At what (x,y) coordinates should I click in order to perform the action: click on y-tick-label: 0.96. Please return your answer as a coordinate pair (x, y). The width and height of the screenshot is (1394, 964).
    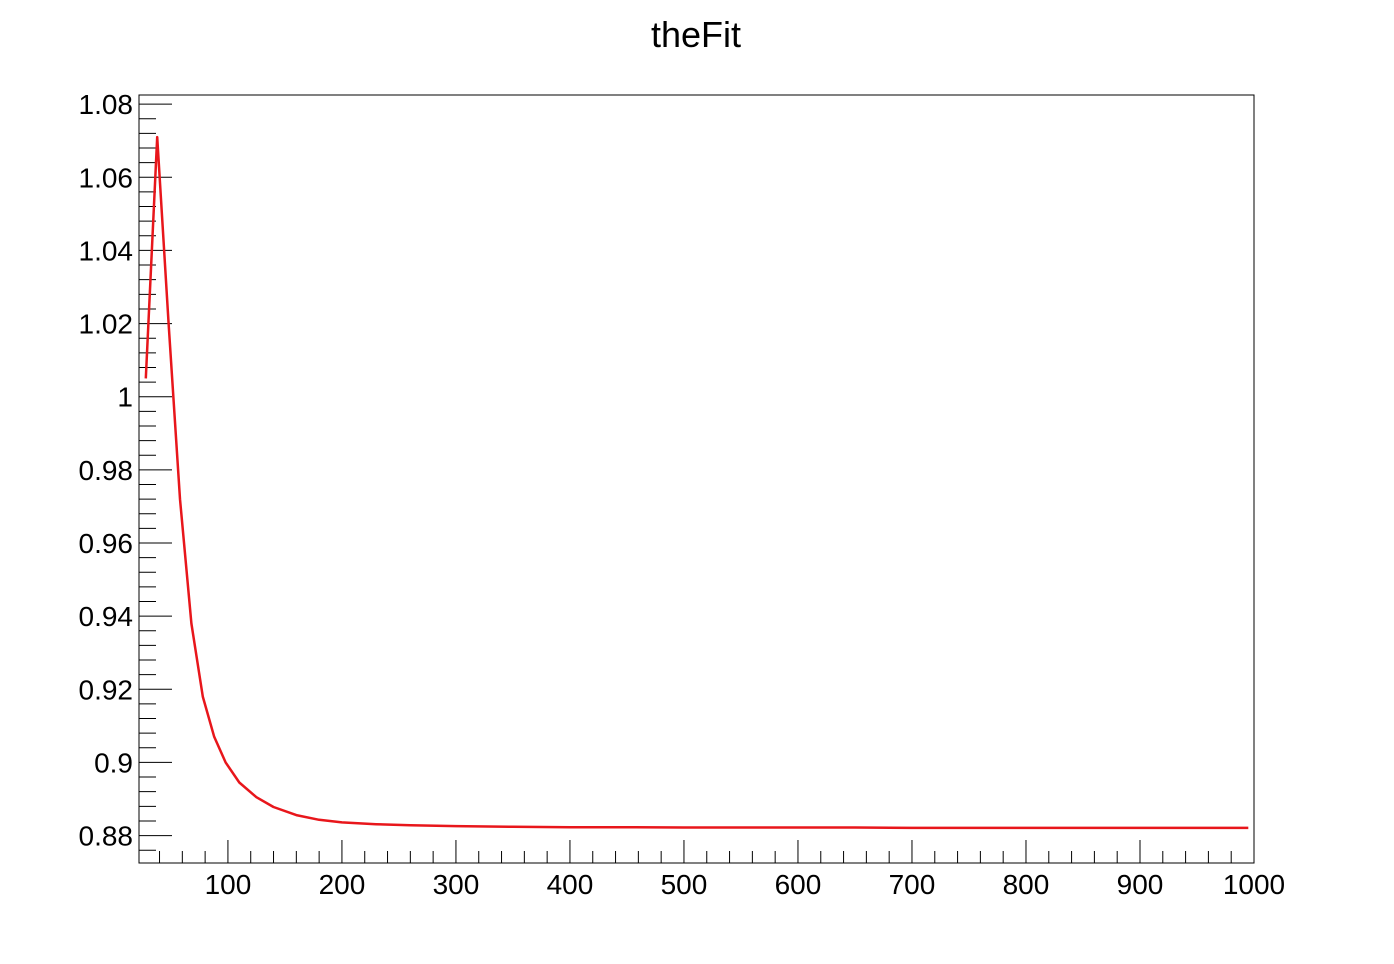
    Looking at the image, I should click on (106, 543).